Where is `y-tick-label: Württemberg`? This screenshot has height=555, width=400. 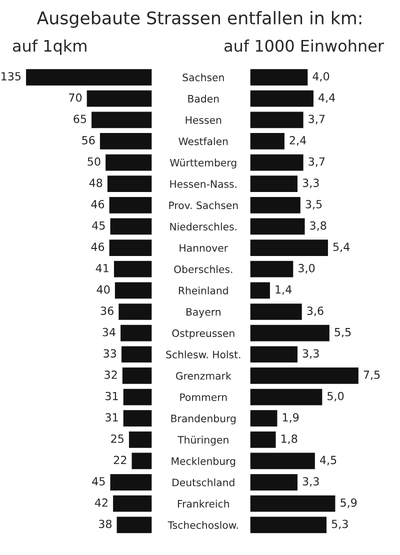
y-tick-label: Württemberg is located at coordinates (203, 163).